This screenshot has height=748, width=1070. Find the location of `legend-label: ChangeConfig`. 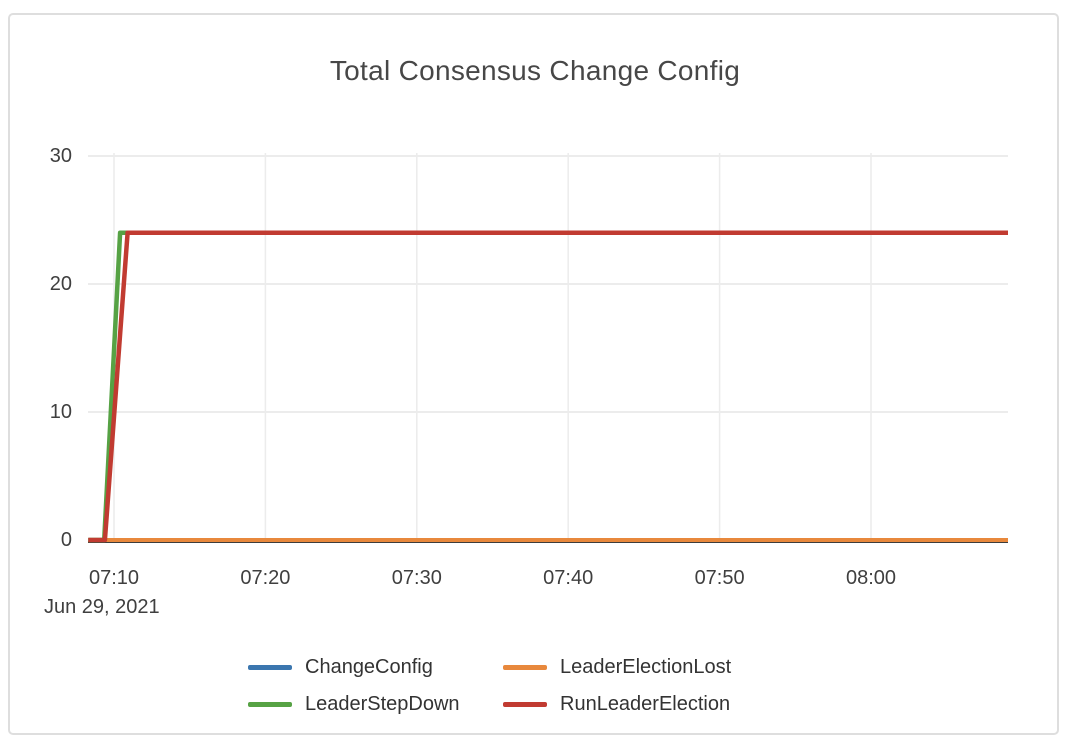

legend-label: ChangeConfig is located at coordinates (369, 667).